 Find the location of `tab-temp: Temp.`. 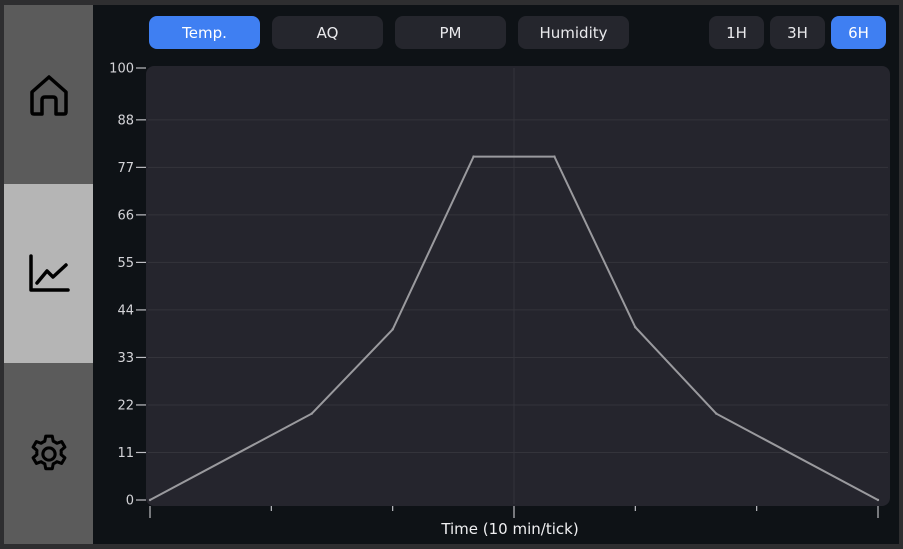

tab-temp: Temp. is located at coordinates (204, 32).